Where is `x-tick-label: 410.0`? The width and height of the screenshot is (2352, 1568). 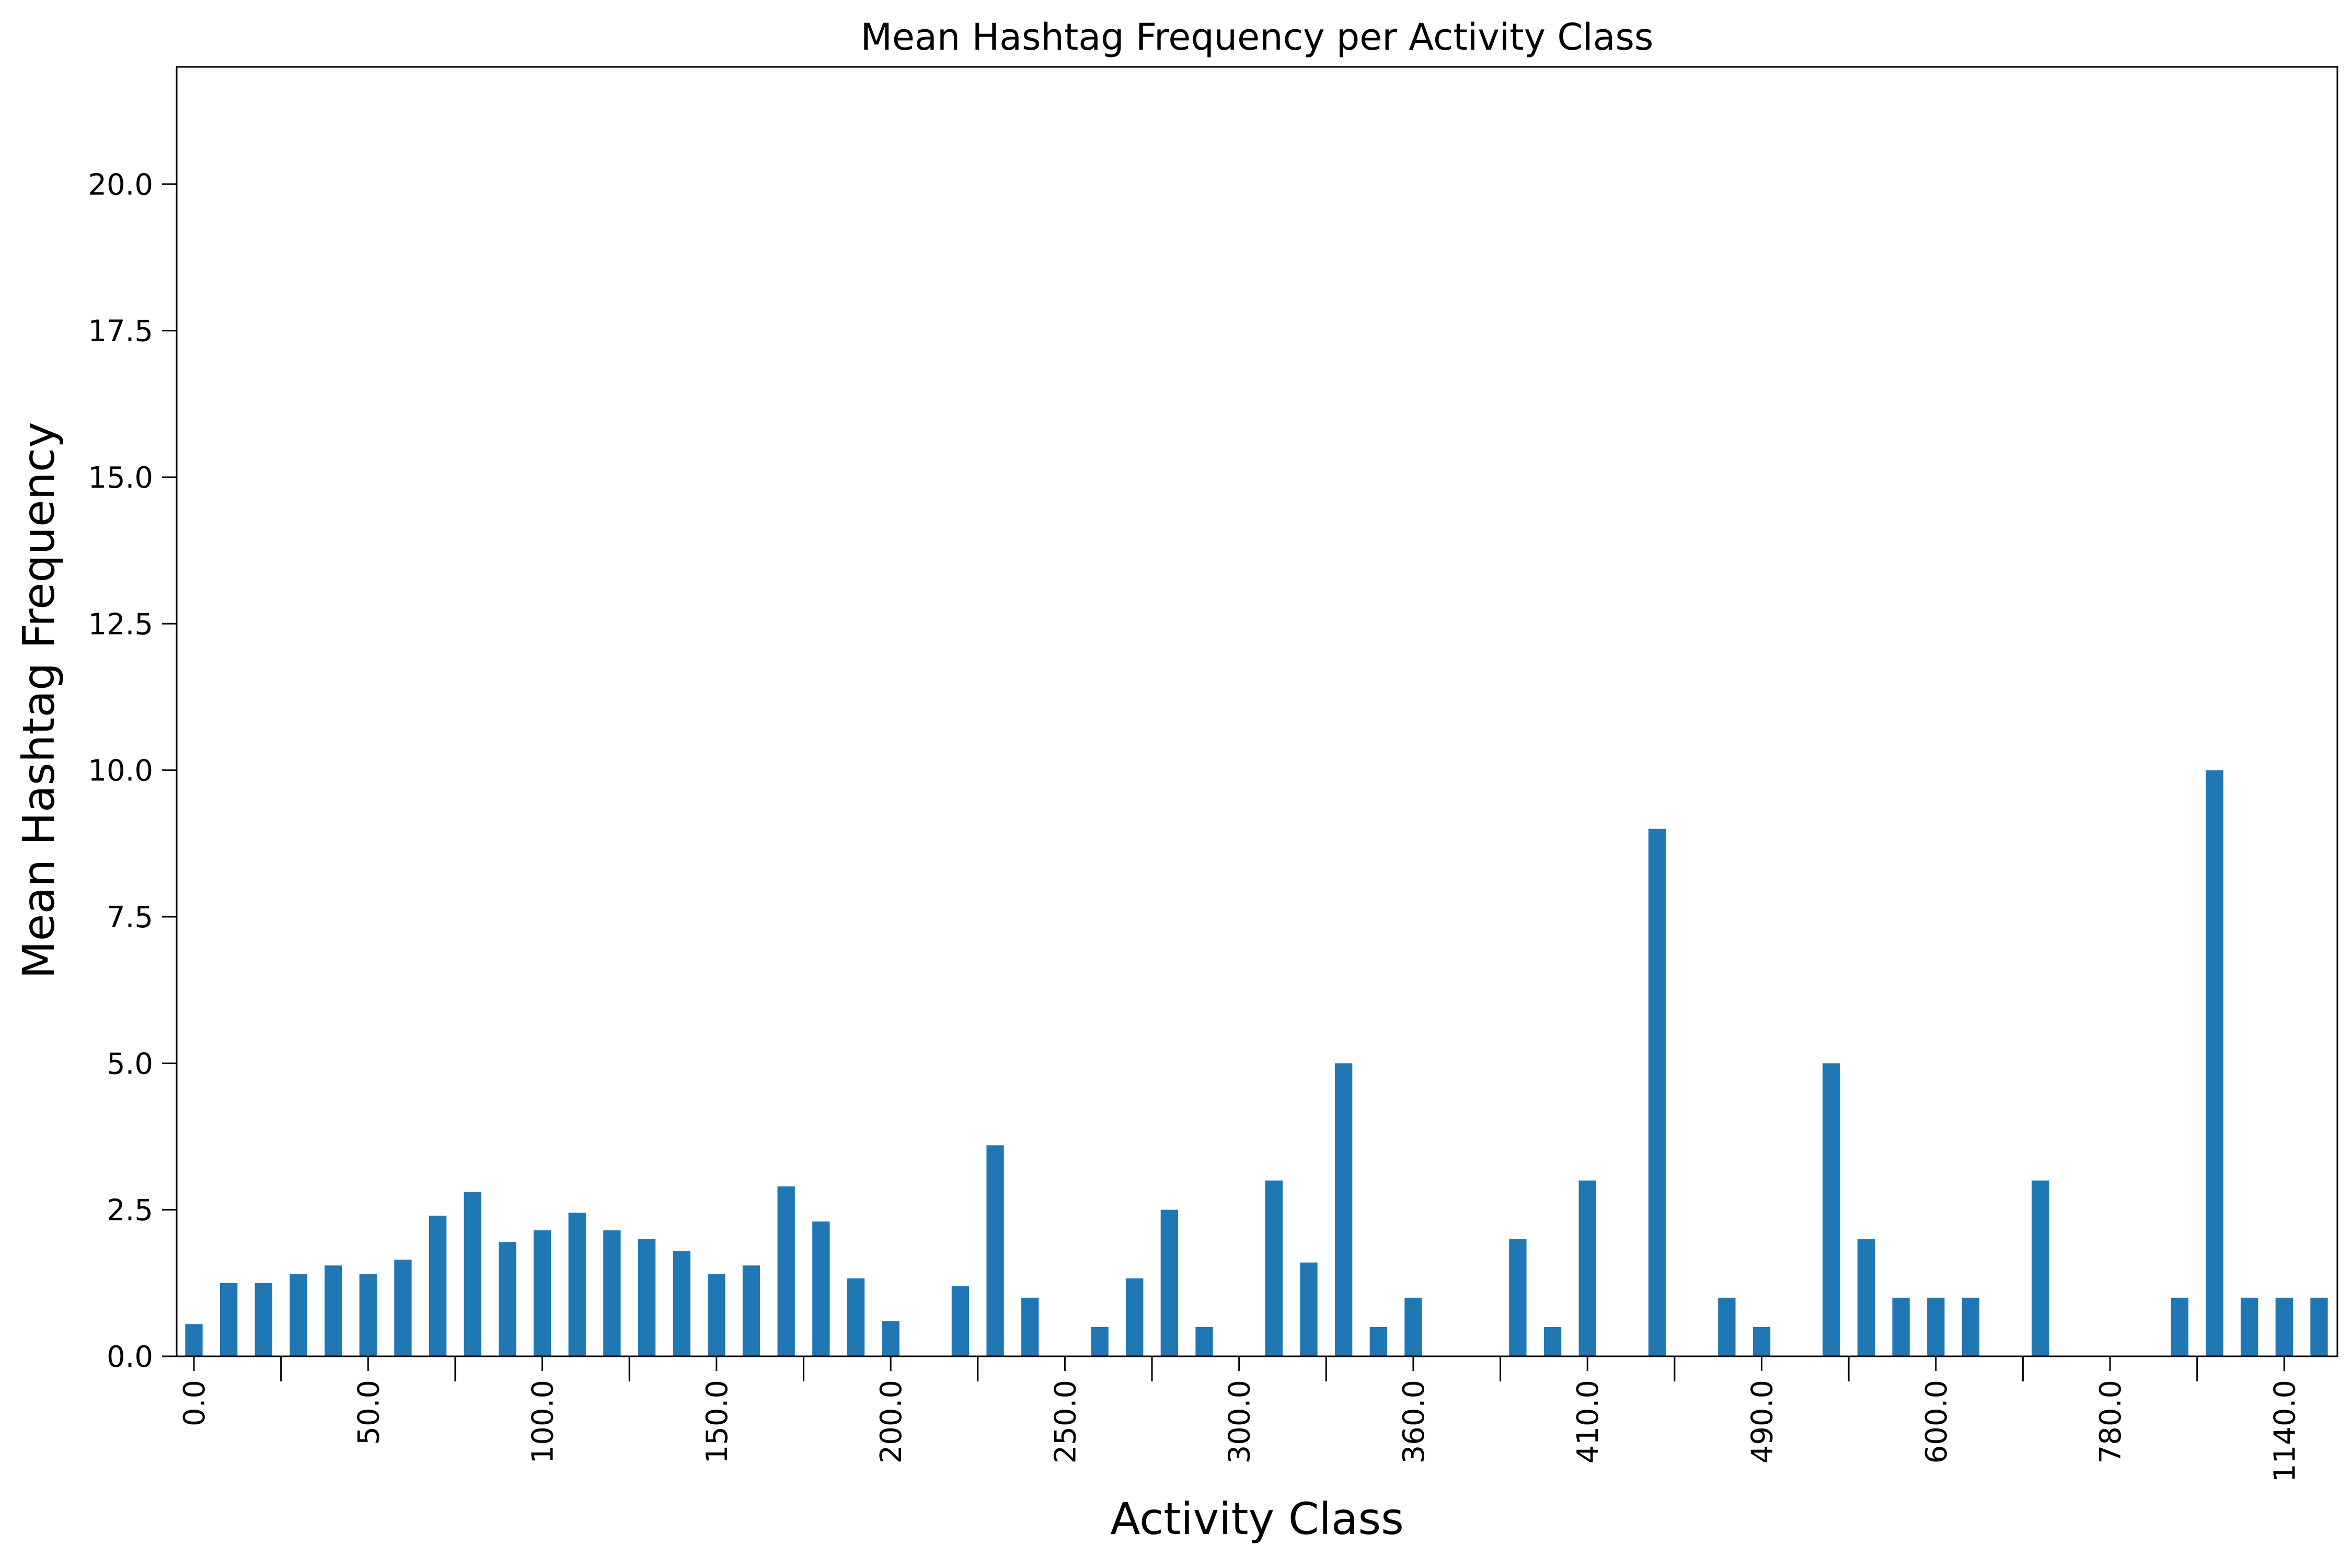 x-tick-label: 410.0 is located at coordinates (1588, 1421).